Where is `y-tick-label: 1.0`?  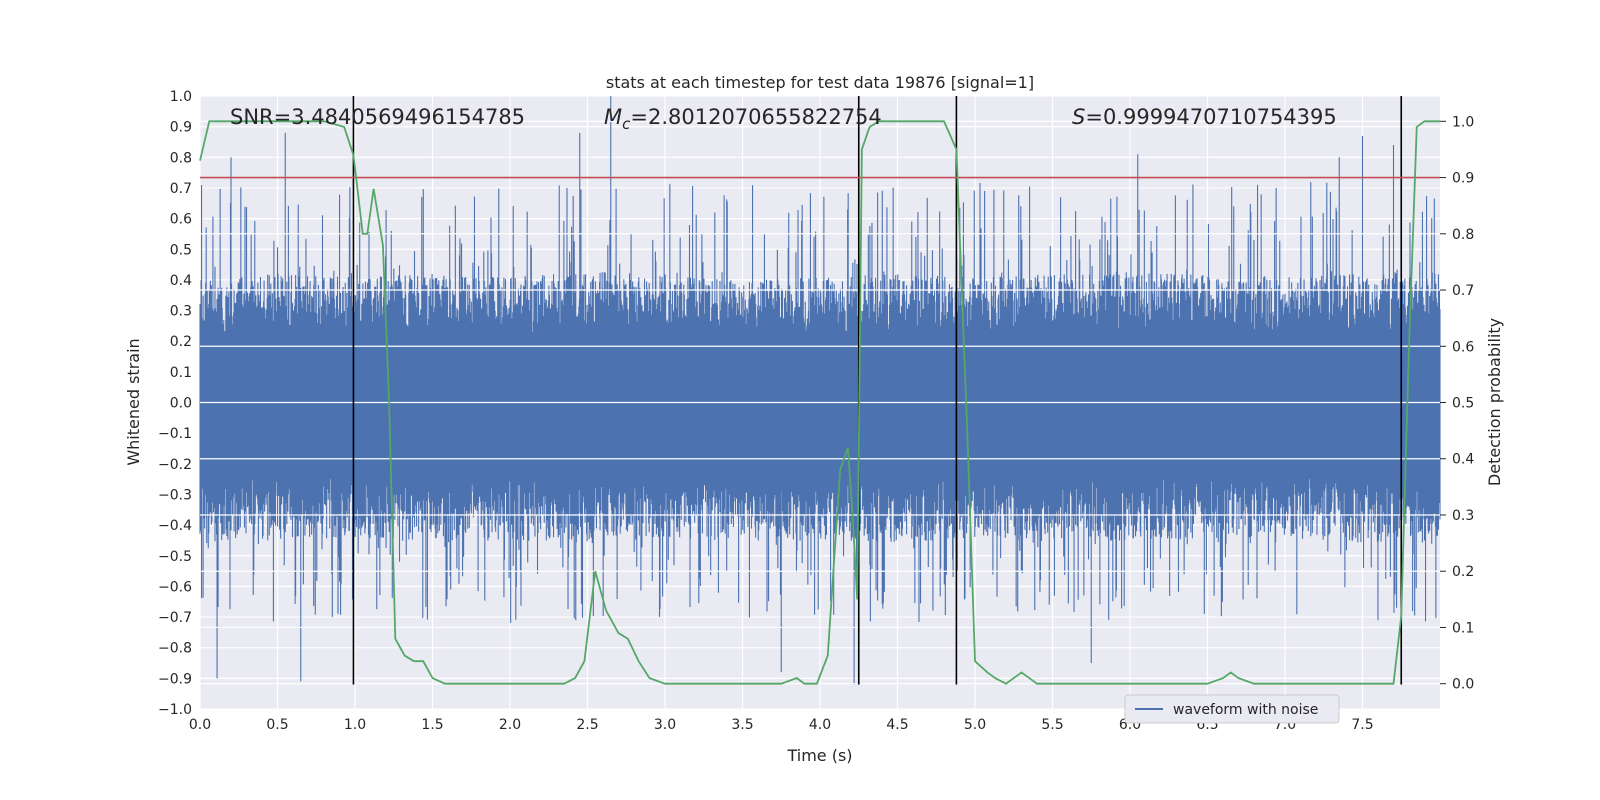
y-tick-label: 1.0 is located at coordinates (181, 97).